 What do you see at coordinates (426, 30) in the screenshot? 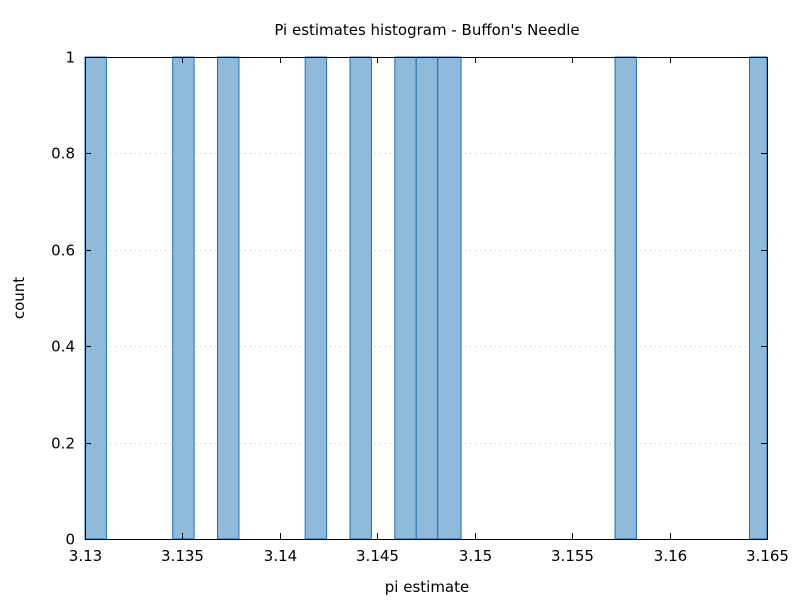
I see `chart-title: Pi estimates histogram - Buffon's Needle` at bounding box center [426, 30].